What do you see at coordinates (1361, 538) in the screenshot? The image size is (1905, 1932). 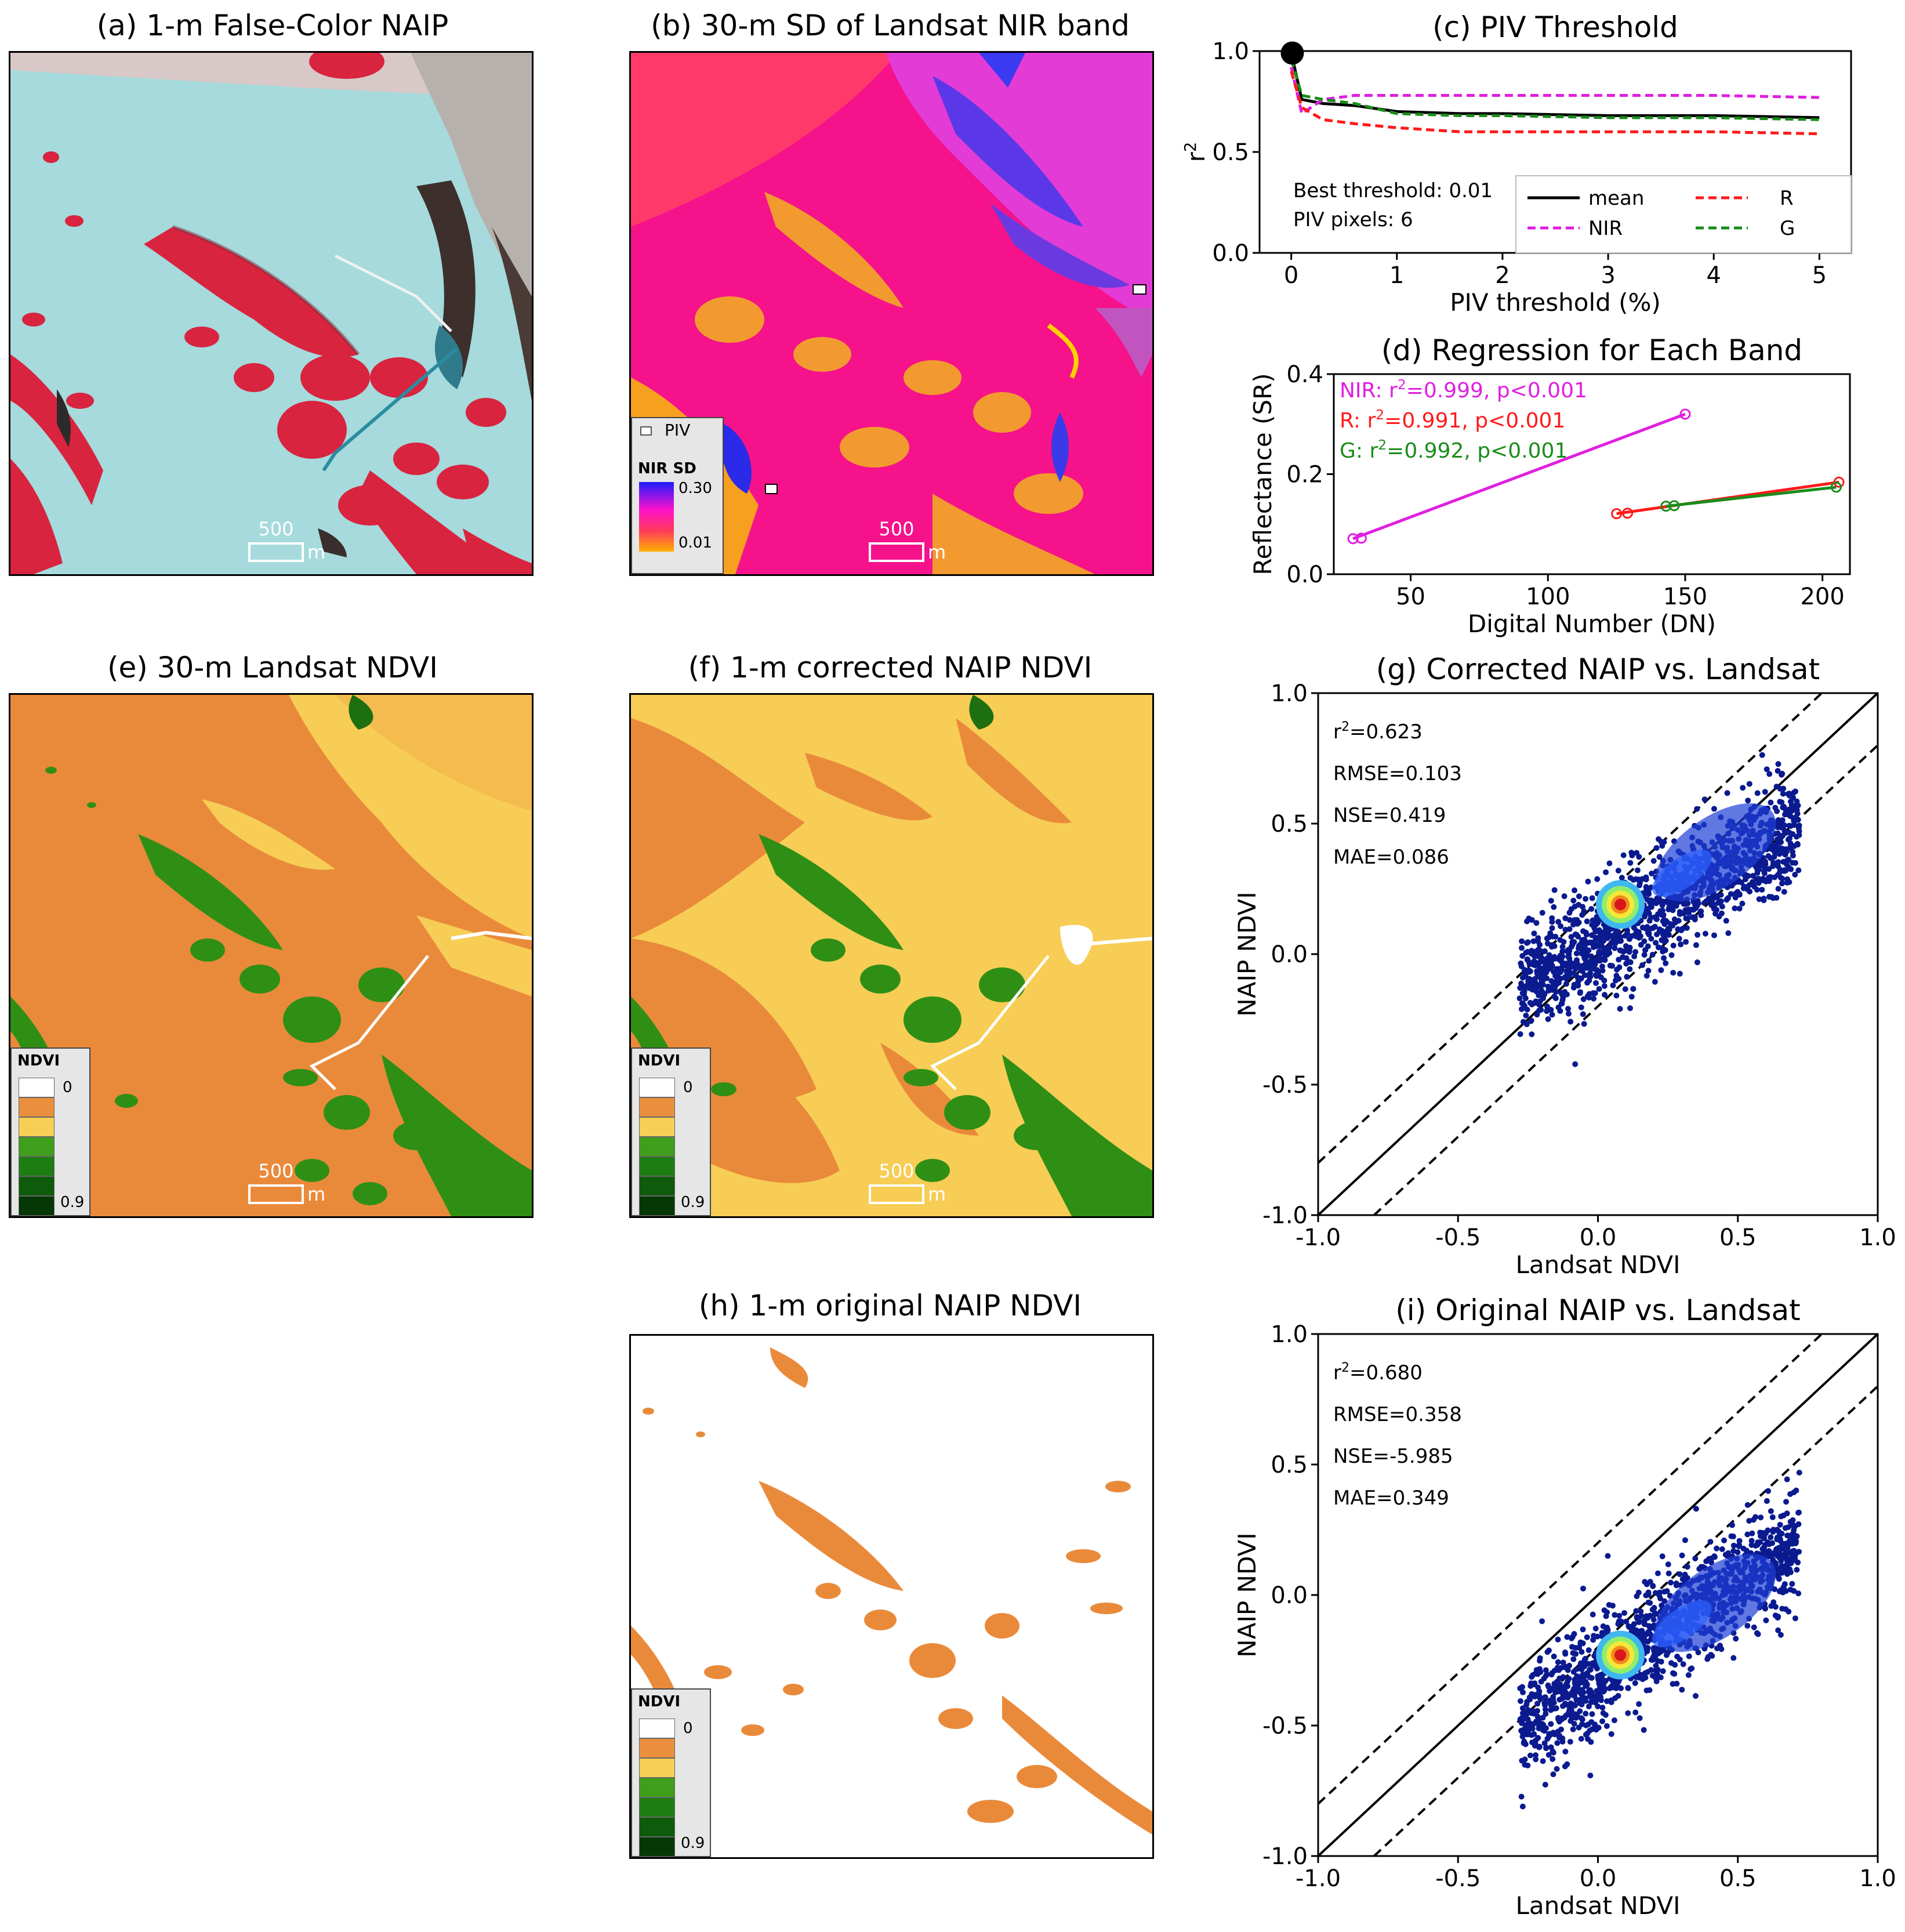 I see `data-point-nir` at bounding box center [1361, 538].